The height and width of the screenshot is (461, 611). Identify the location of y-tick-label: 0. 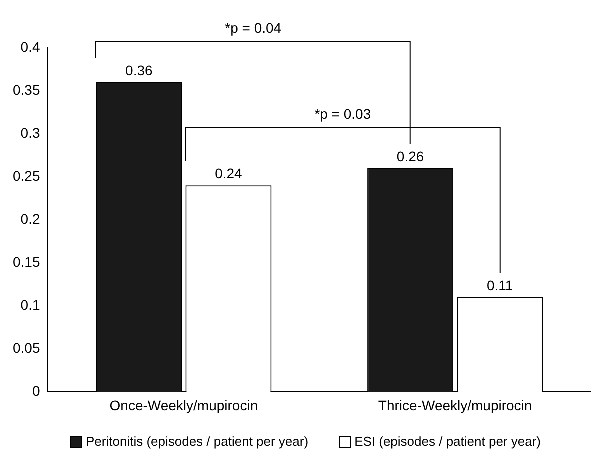
(36, 391).